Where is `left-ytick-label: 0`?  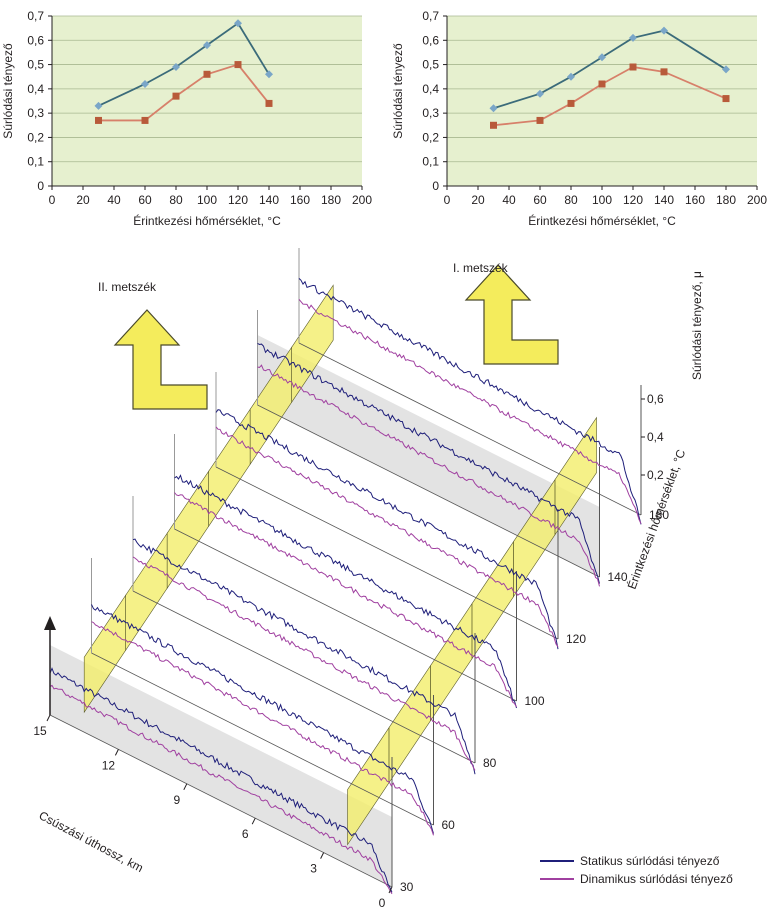 left-ytick-label: 0 is located at coordinates (40, 186).